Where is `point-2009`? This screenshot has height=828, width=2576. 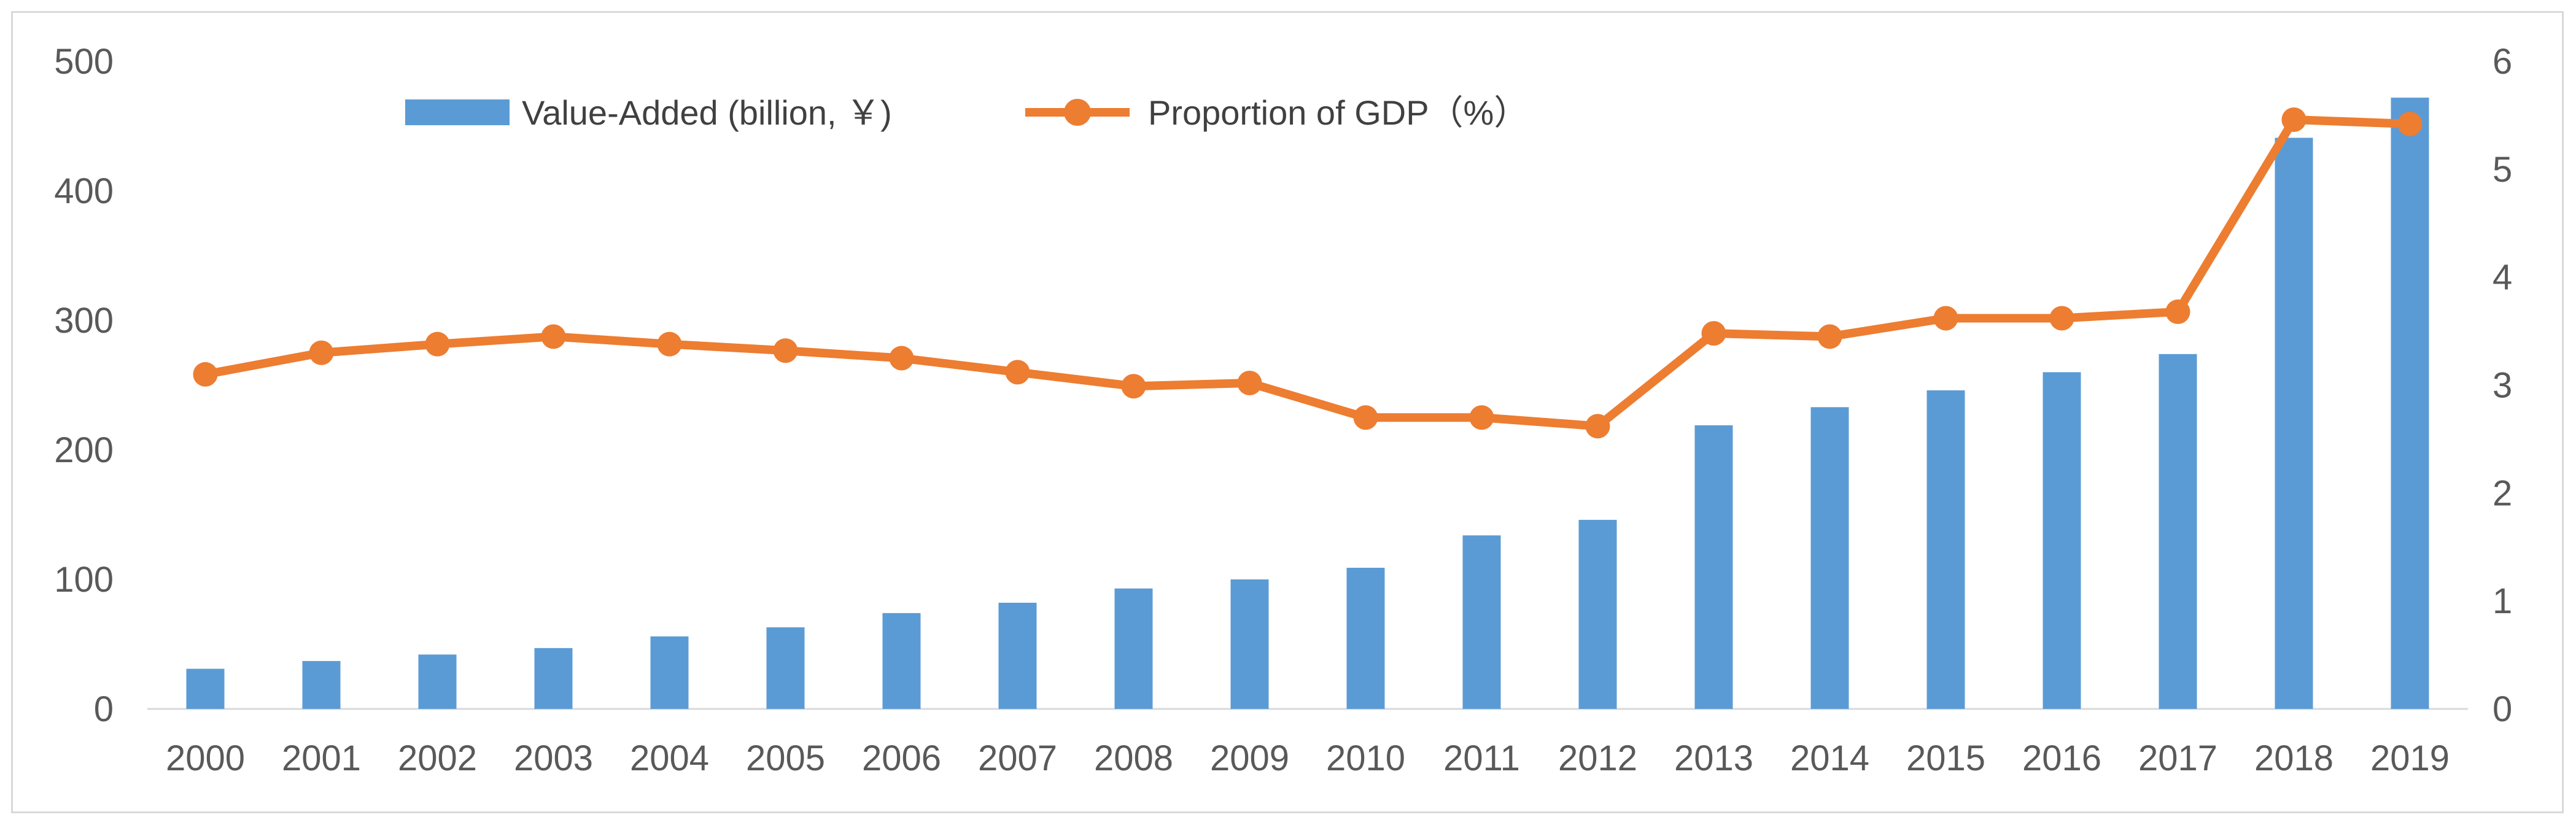
point-2009 is located at coordinates (1249, 382).